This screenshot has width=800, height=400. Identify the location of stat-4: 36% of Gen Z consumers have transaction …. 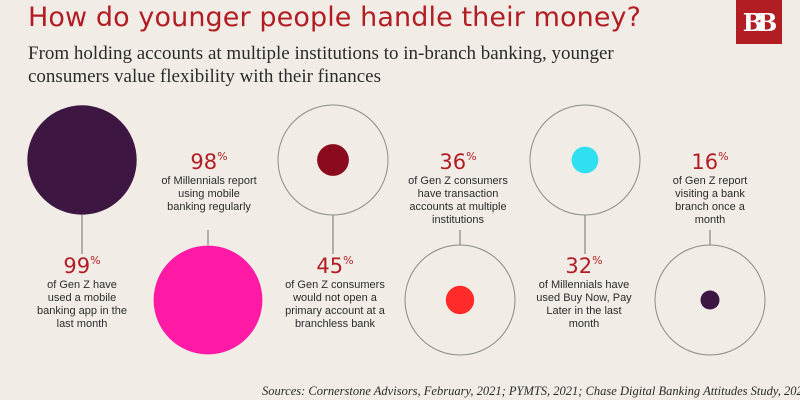
(458, 188).